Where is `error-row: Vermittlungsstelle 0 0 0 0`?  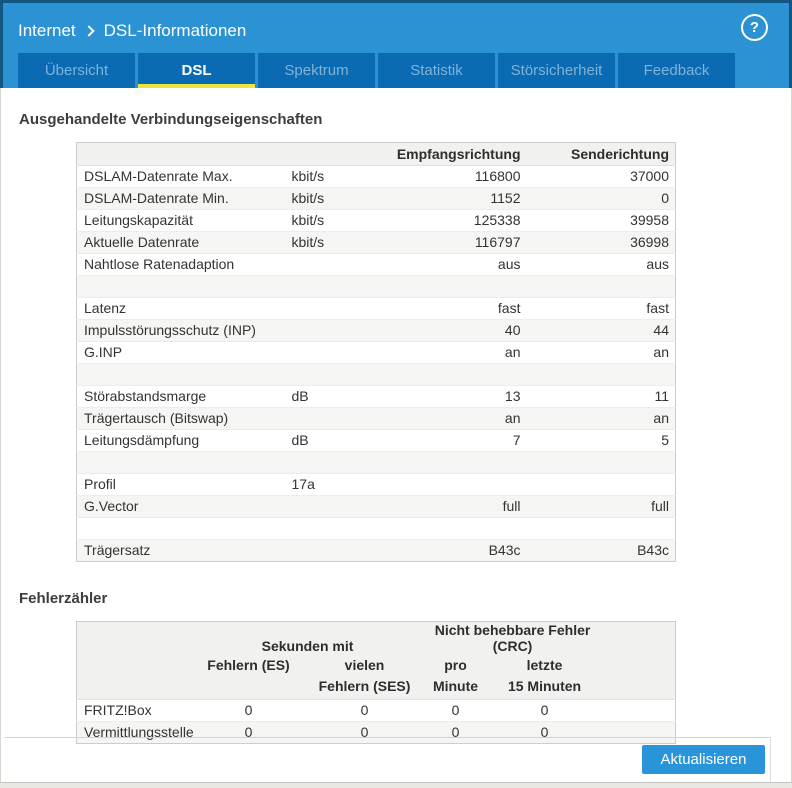 error-row: Vermittlungsstelle 0 0 0 0 is located at coordinates (376, 732).